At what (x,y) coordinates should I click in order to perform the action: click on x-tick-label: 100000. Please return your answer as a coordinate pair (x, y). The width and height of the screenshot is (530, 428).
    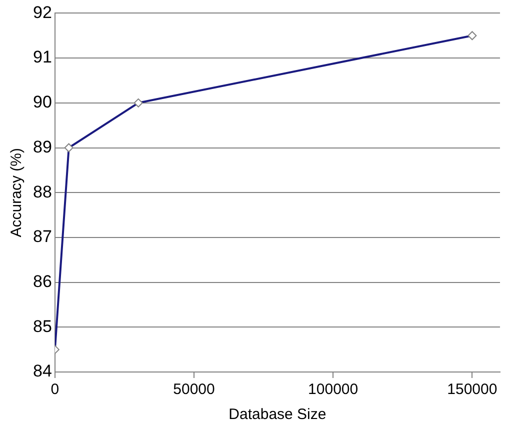
    Looking at the image, I should click on (333, 389).